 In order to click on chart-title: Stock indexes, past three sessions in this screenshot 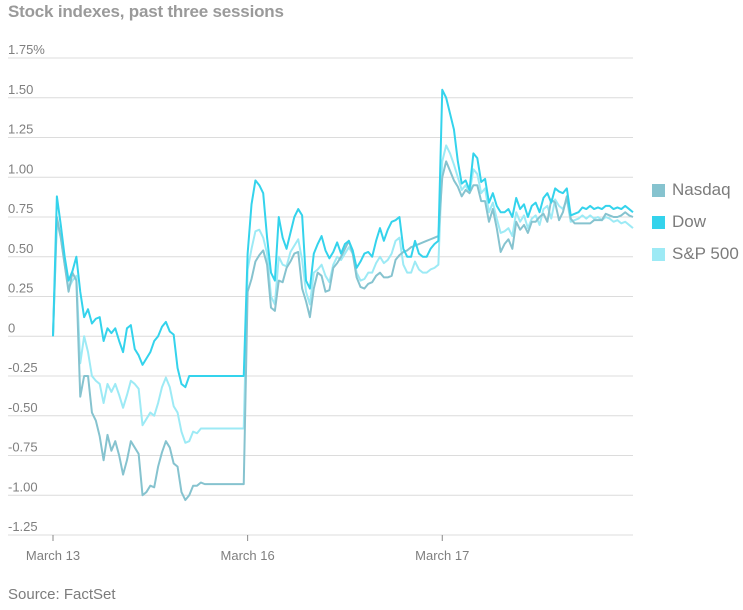, I will do `click(146, 11)`.